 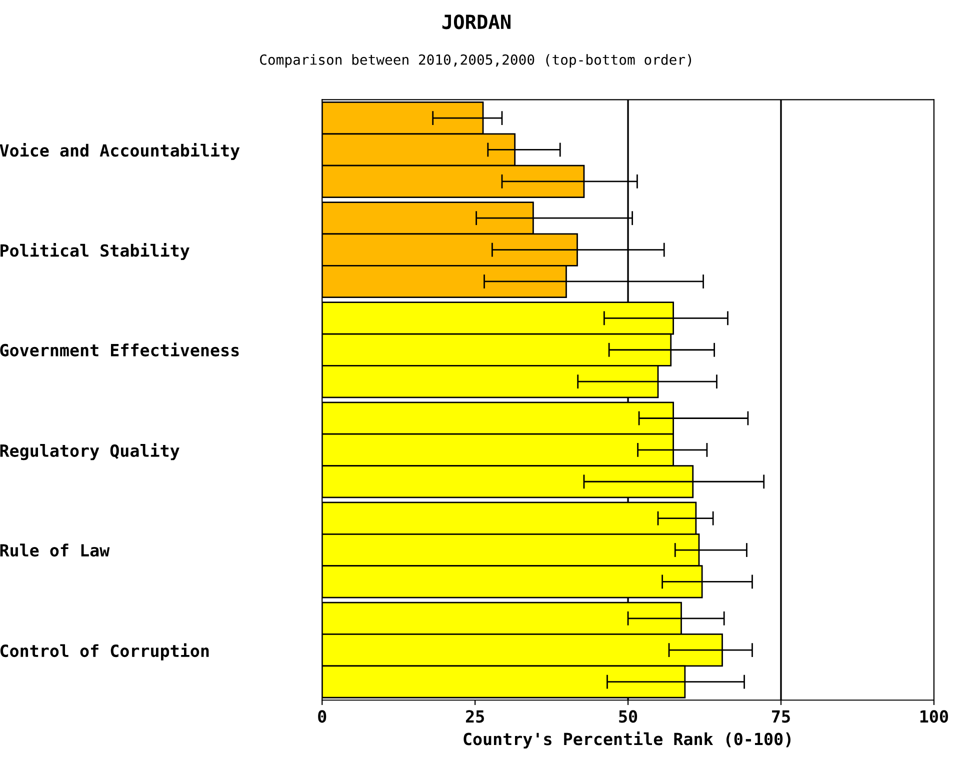 What do you see at coordinates (475, 716) in the screenshot?
I see `x-tick-label: 25` at bounding box center [475, 716].